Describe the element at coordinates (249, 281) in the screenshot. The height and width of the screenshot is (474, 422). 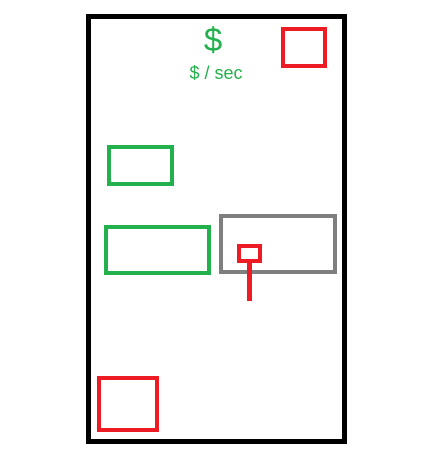
I see `slider-stem` at that location.